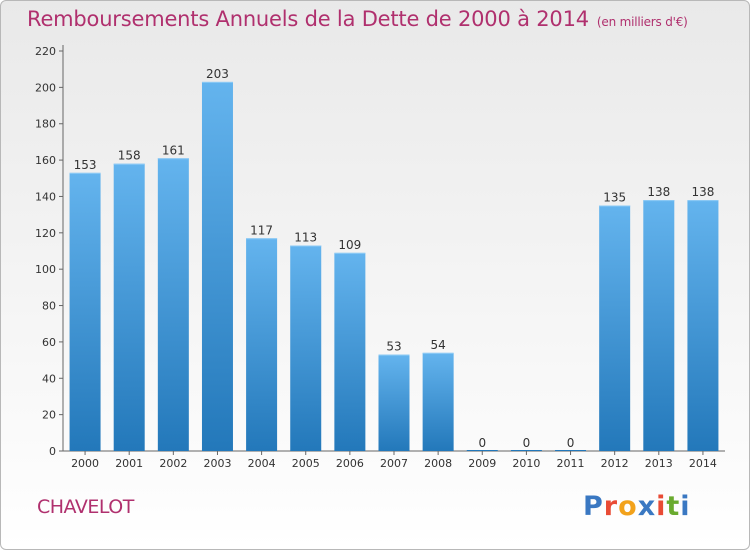  What do you see at coordinates (673, 506) in the screenshot?
I see `logo-letter: t` at bounding box center [673, 506].